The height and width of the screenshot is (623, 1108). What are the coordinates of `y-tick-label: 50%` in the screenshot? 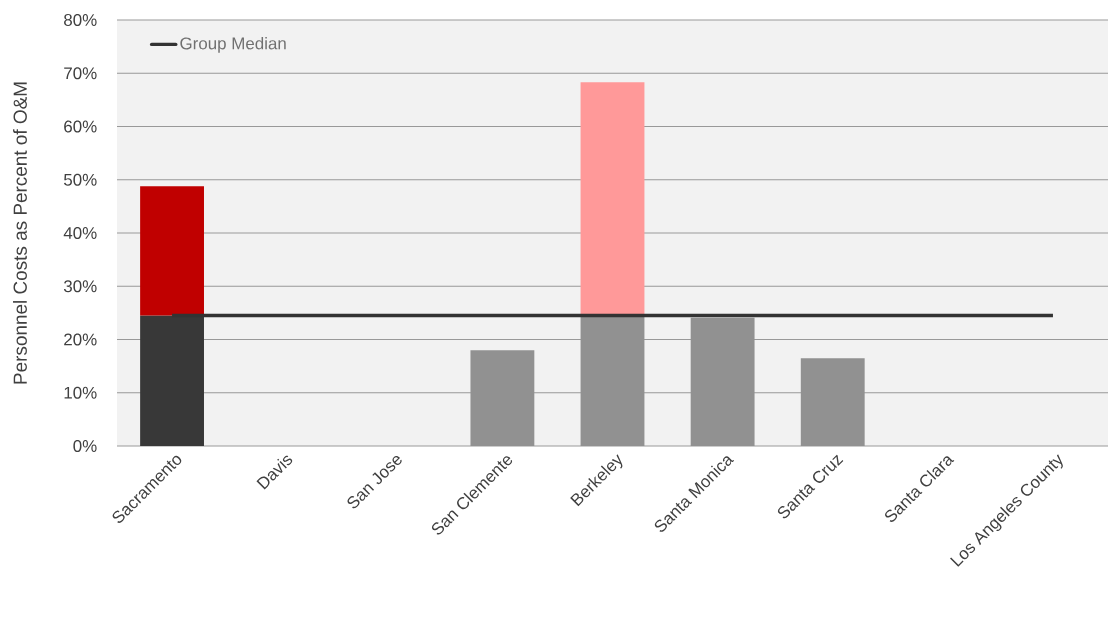 It's located at (80, 179).